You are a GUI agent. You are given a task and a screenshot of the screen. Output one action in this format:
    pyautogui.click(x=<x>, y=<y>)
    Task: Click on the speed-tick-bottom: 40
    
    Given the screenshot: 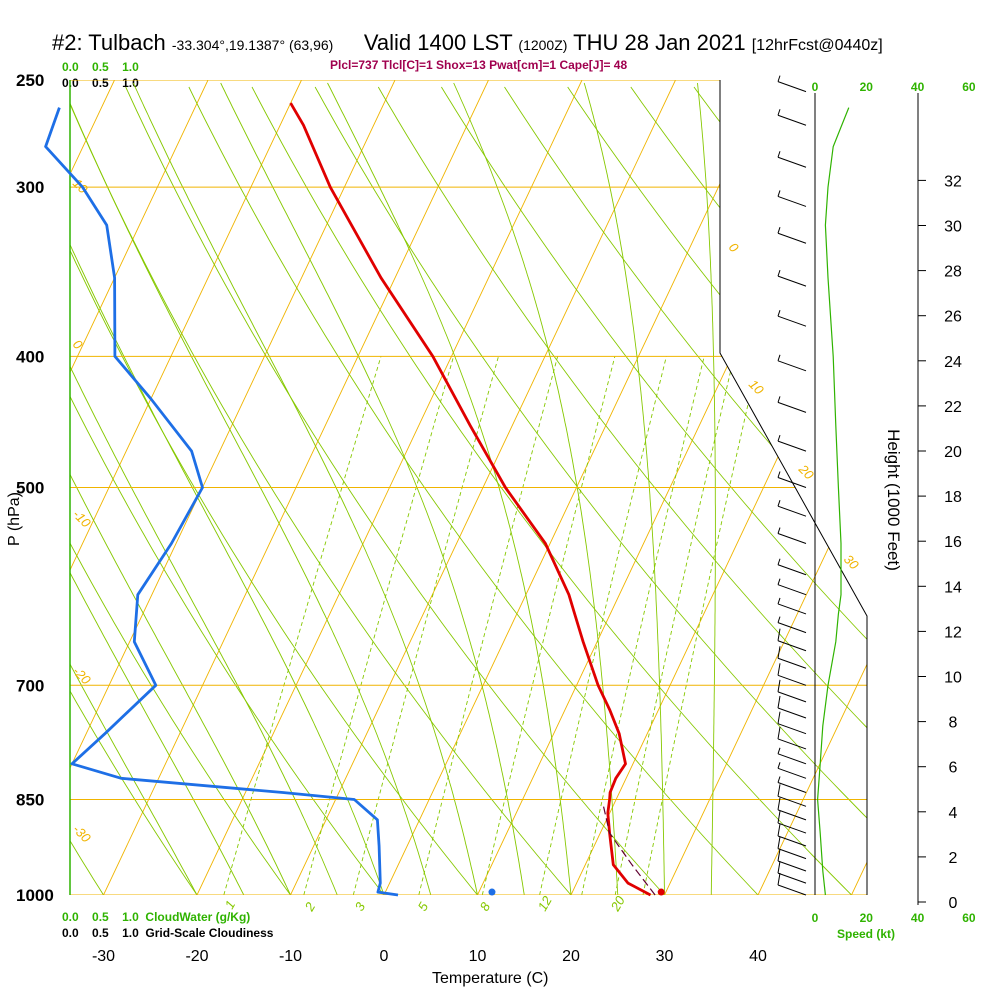 What is the action you would take?
    pyautogui.click(x=918, y=918)
    